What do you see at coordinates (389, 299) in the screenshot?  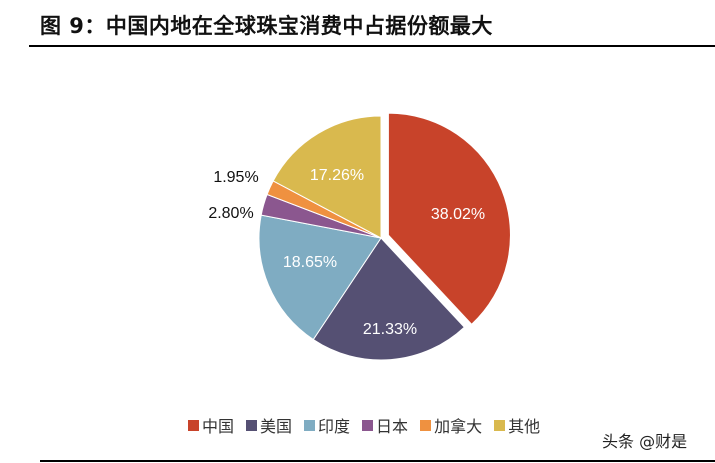 I see `slice-us` at bounding box center [389, 299].